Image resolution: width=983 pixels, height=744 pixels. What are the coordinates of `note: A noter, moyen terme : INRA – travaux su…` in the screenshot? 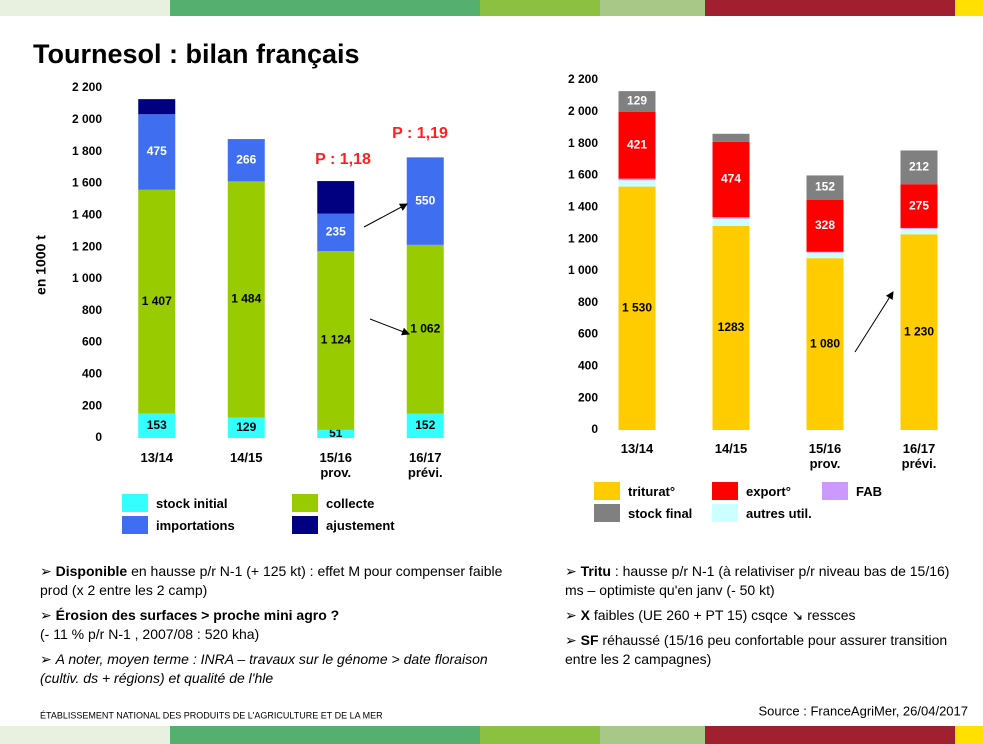 It's located at (275, 669).